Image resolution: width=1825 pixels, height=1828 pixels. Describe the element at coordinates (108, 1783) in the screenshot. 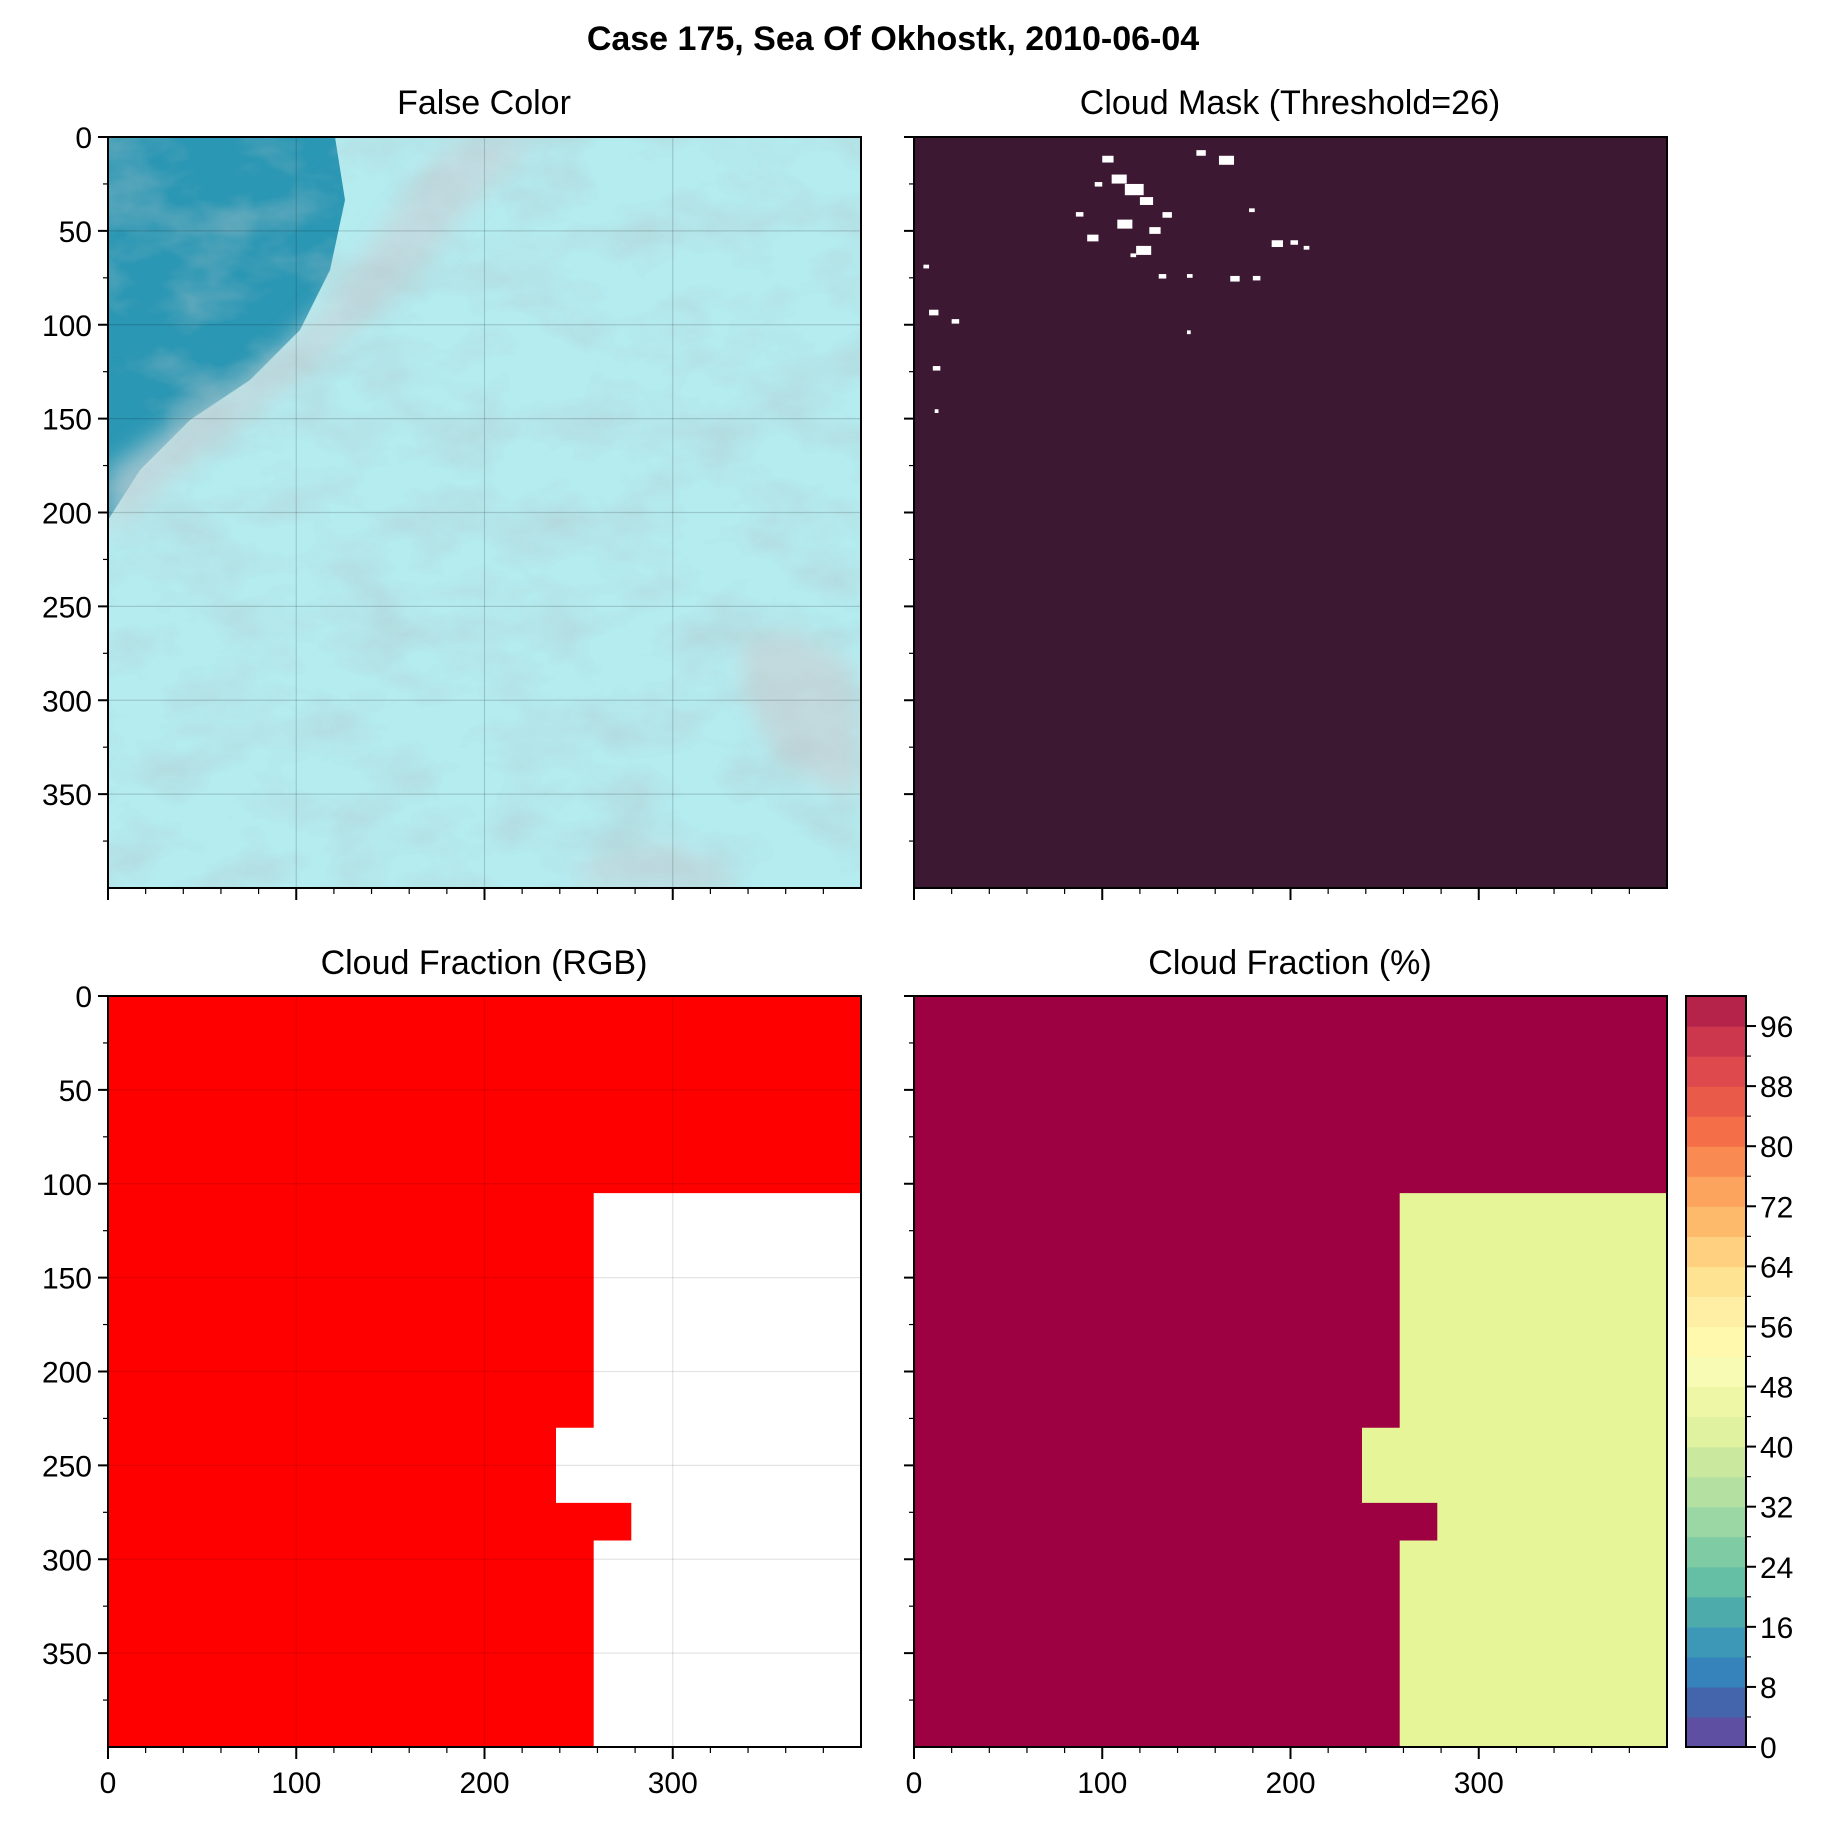

I see `panel-c-xtick-label-0: 0` at that location.